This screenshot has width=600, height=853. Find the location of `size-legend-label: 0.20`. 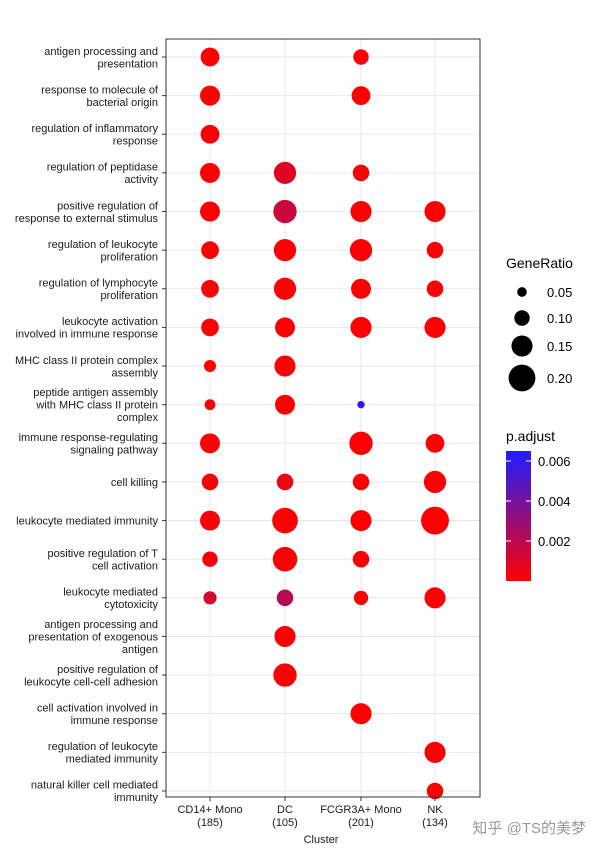

size-legend-label: 0.20 is located at coordinates (559, 378).